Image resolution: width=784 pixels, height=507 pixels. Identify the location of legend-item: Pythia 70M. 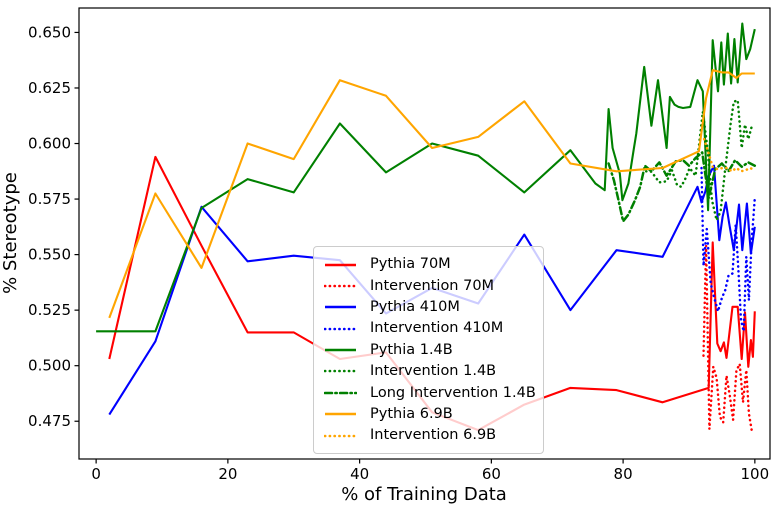
(428, 264).